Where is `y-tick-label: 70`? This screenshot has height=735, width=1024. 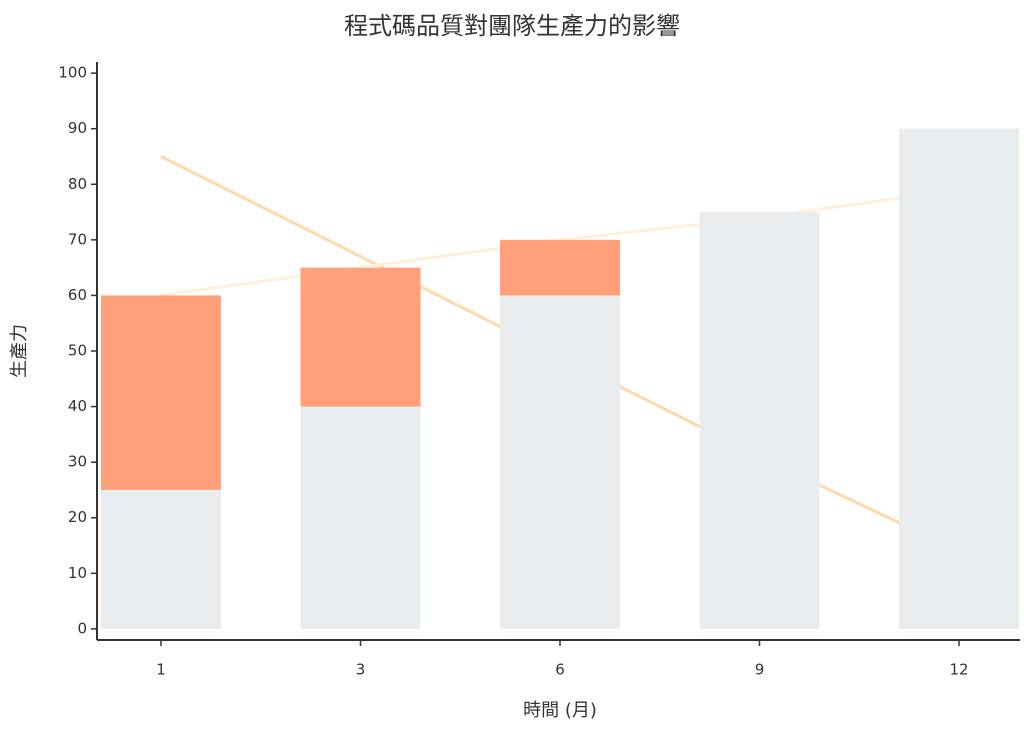
y-tick-label: 70 is located at coordinates (77, 239).